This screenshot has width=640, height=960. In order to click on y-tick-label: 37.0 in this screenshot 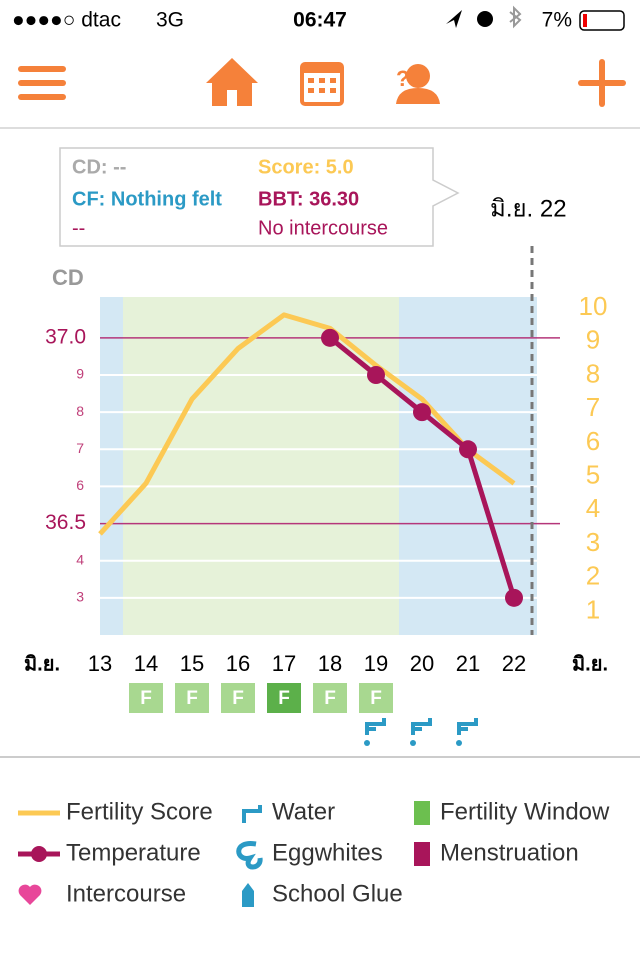, I will do `click(65, 336)`.